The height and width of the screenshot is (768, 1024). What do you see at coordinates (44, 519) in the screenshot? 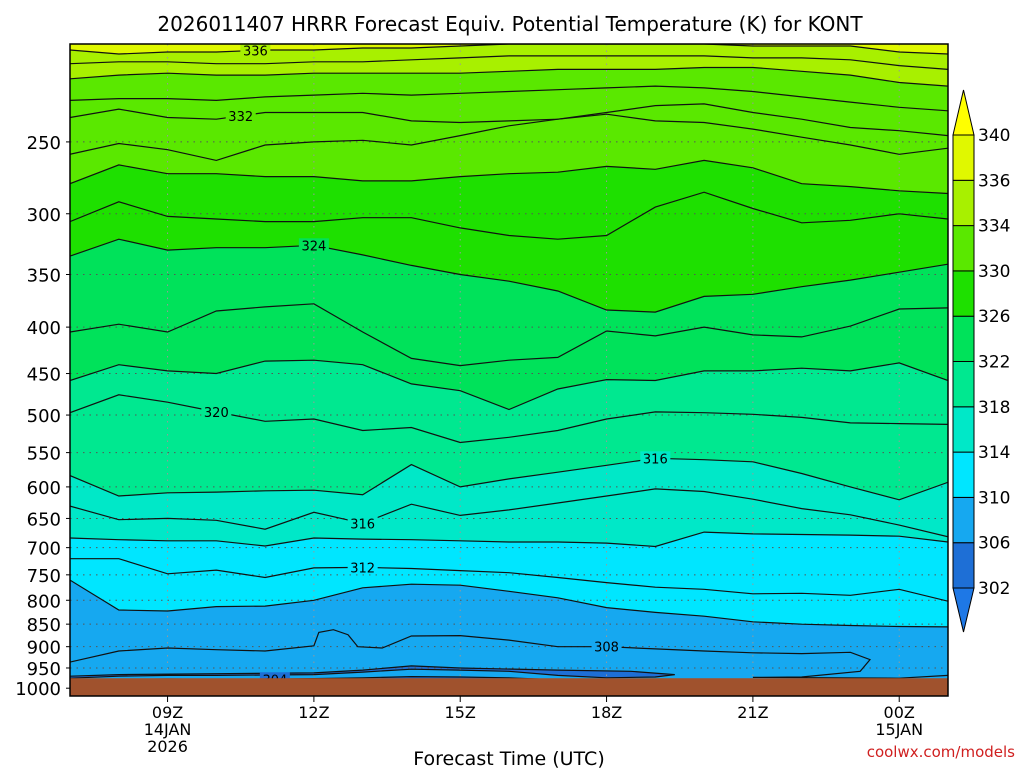
I see `y-tick-label: 650` at bounding box center [44, 519].